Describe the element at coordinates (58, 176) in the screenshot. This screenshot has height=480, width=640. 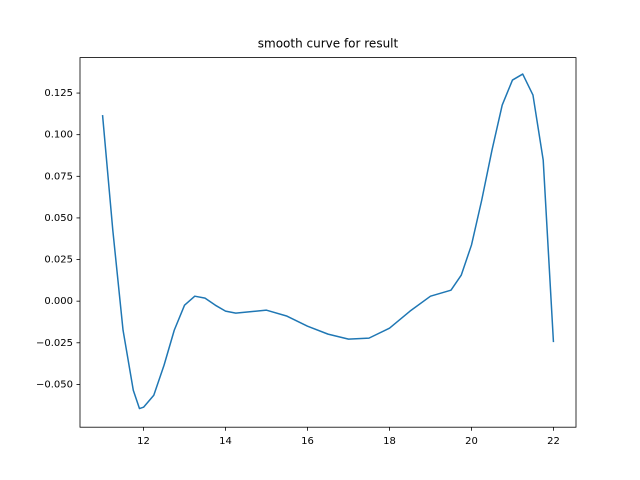
I see `y-tick-label: 0.075` at that location.